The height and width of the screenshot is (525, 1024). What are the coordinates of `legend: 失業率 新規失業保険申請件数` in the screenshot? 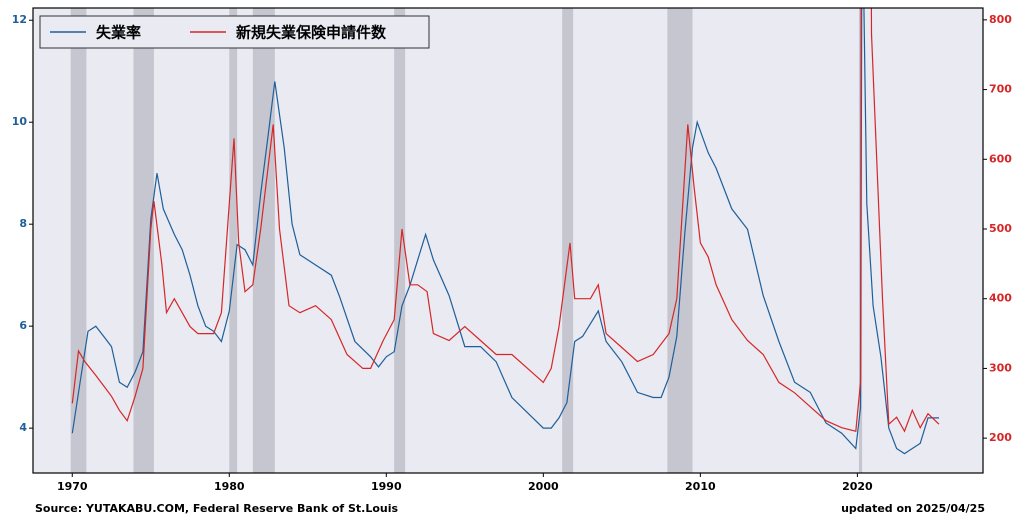 It's located at (234, 32).